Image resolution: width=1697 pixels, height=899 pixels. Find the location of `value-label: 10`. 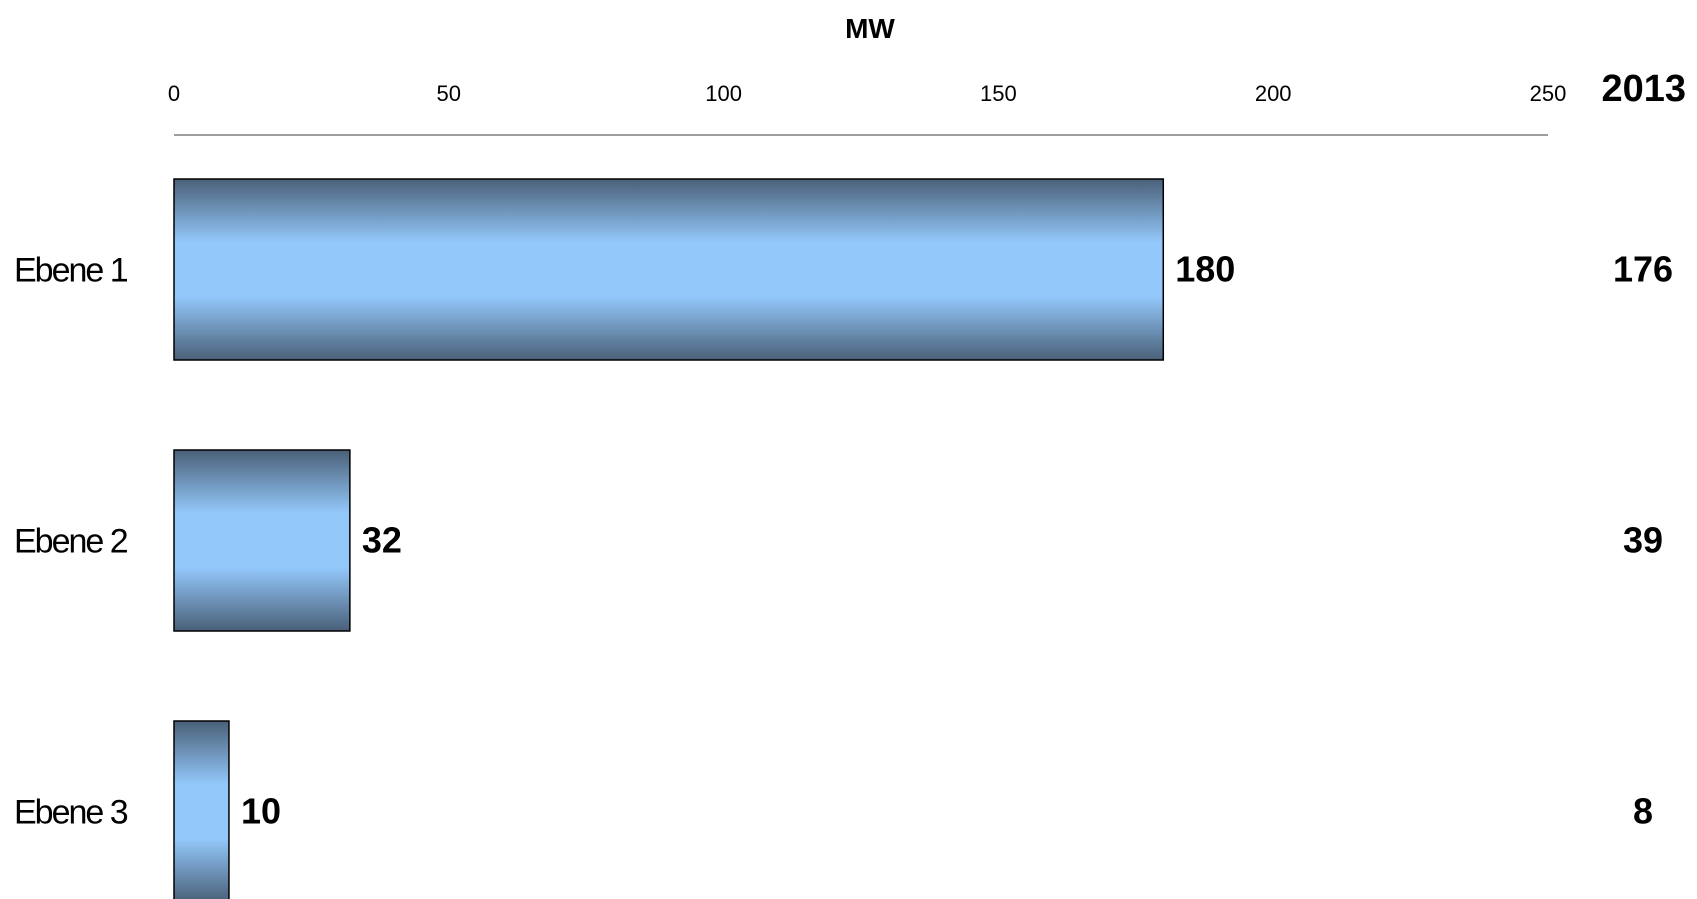

value-label: 10 is located at coordinates (261, 811).